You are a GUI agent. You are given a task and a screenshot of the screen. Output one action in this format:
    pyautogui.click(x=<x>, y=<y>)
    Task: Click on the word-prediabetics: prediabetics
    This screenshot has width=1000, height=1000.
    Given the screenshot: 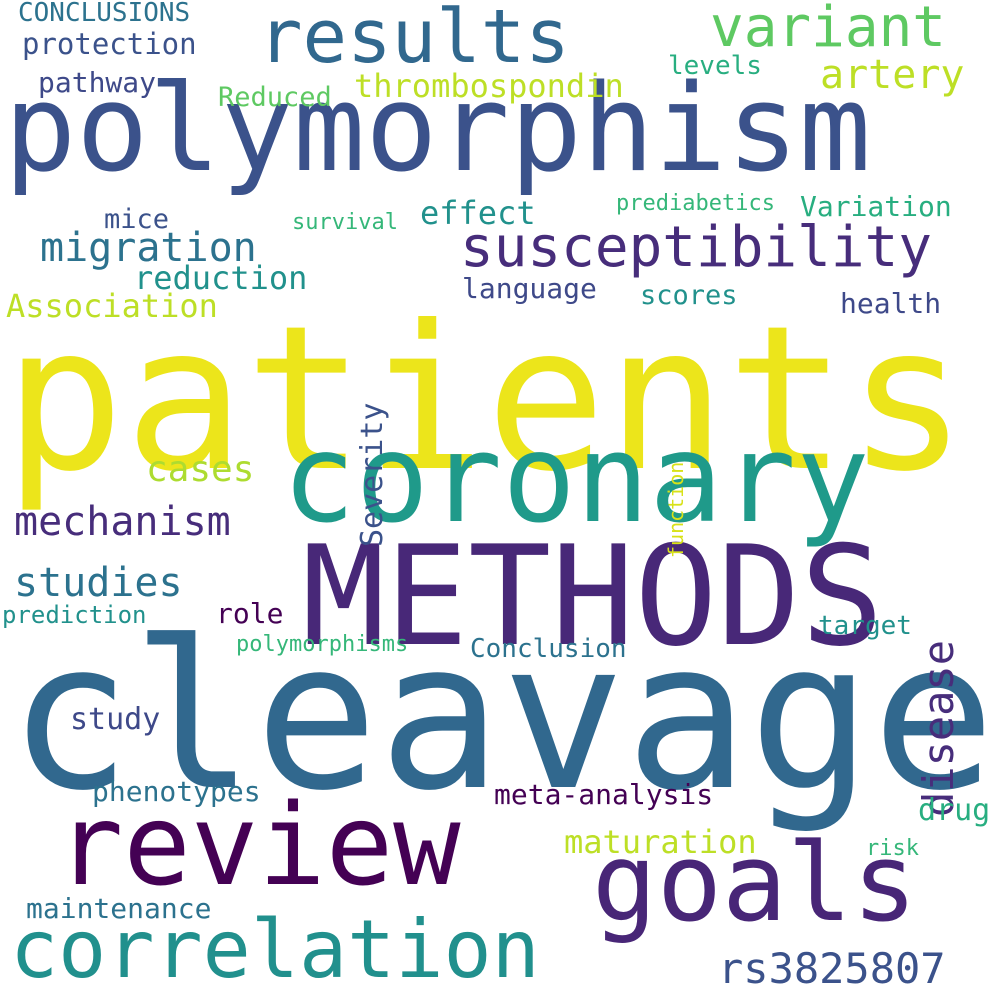 What is the action you would take?
    pyautogui.click(x=695, y=203)
    